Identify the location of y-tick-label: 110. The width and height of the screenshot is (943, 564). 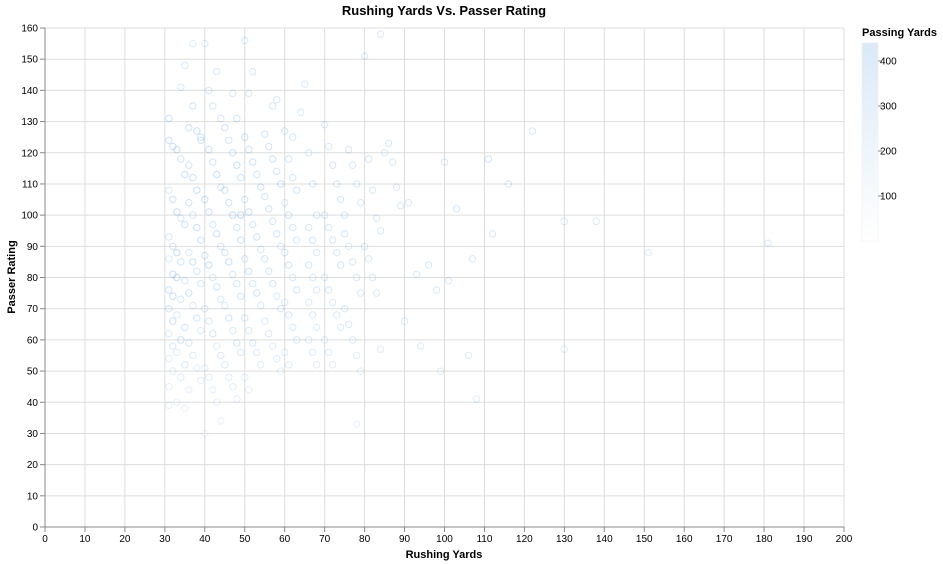
(30, 184).